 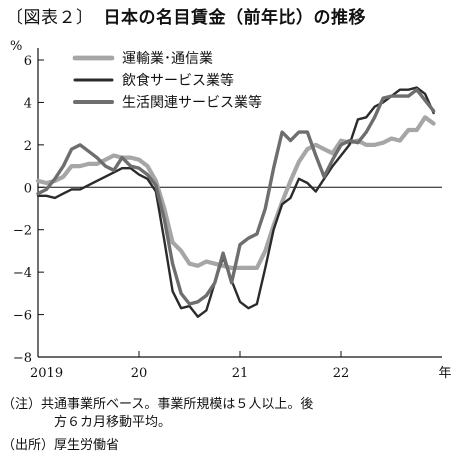 I want to click on y-tick-label: 4, so click(x=28, y=103).